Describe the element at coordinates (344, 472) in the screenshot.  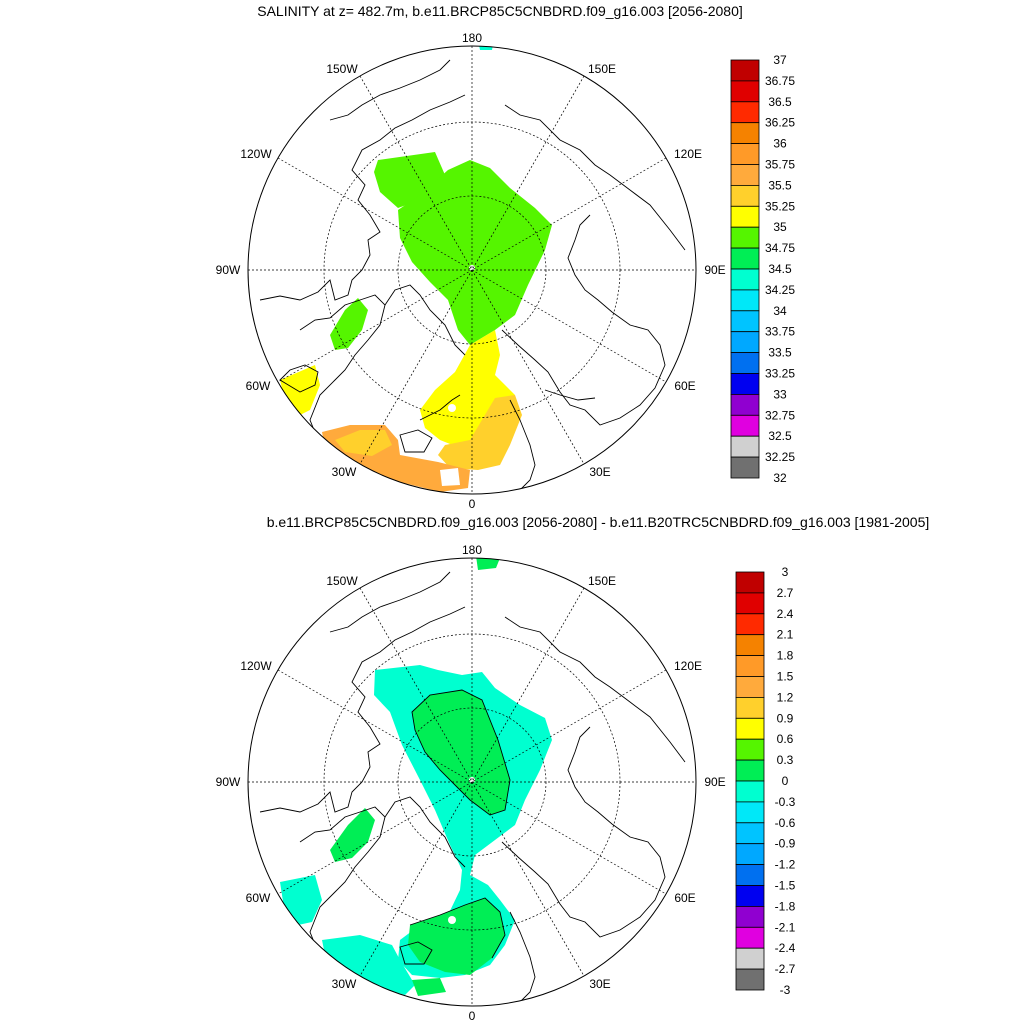
I see `top-lon-label: 30W` at that location.